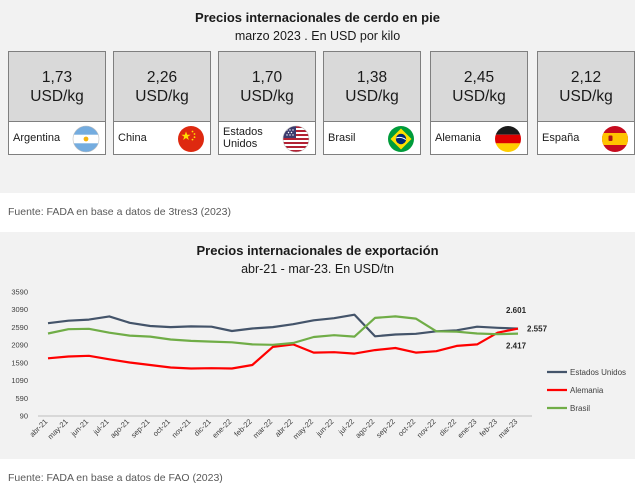 The width and height of the screenshot is (635, 490). What do you see at coordinates (447, 427) in the screenshot?
I see `x-tick-label: dic-22` at bounding box center [447, 427].